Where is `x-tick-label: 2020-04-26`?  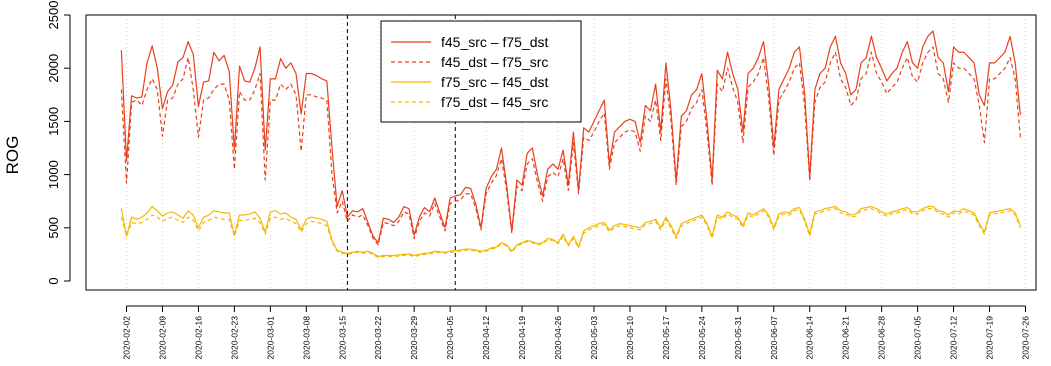
x-tick-label: 2020-04-26 is located at coordinates (558, 338).